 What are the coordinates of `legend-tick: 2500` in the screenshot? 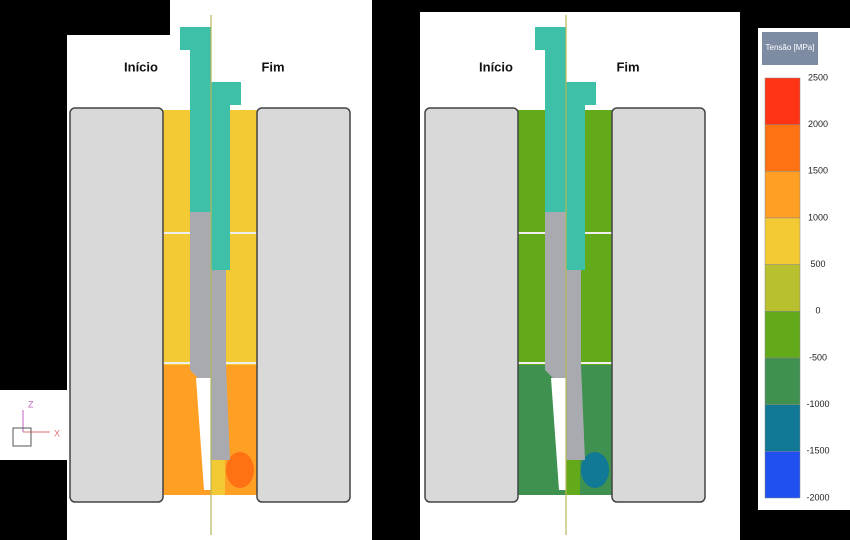 It's located at (818, 77).